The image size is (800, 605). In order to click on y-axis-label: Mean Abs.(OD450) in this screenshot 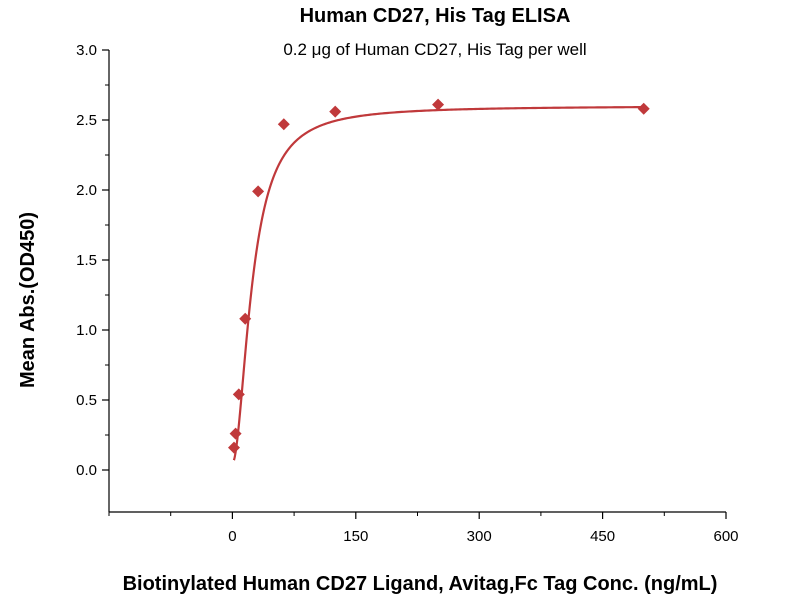, I will do `click(28, 300)`.